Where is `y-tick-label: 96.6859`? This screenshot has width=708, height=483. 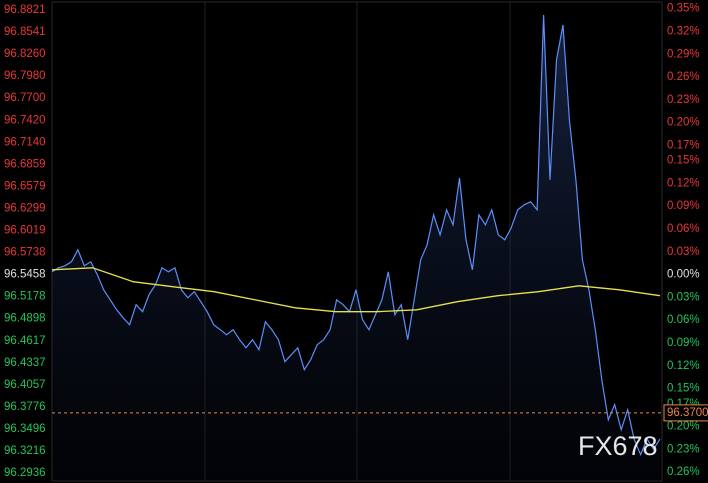
y-tick-label: 96.6859 is located at coordinates (25, 164).